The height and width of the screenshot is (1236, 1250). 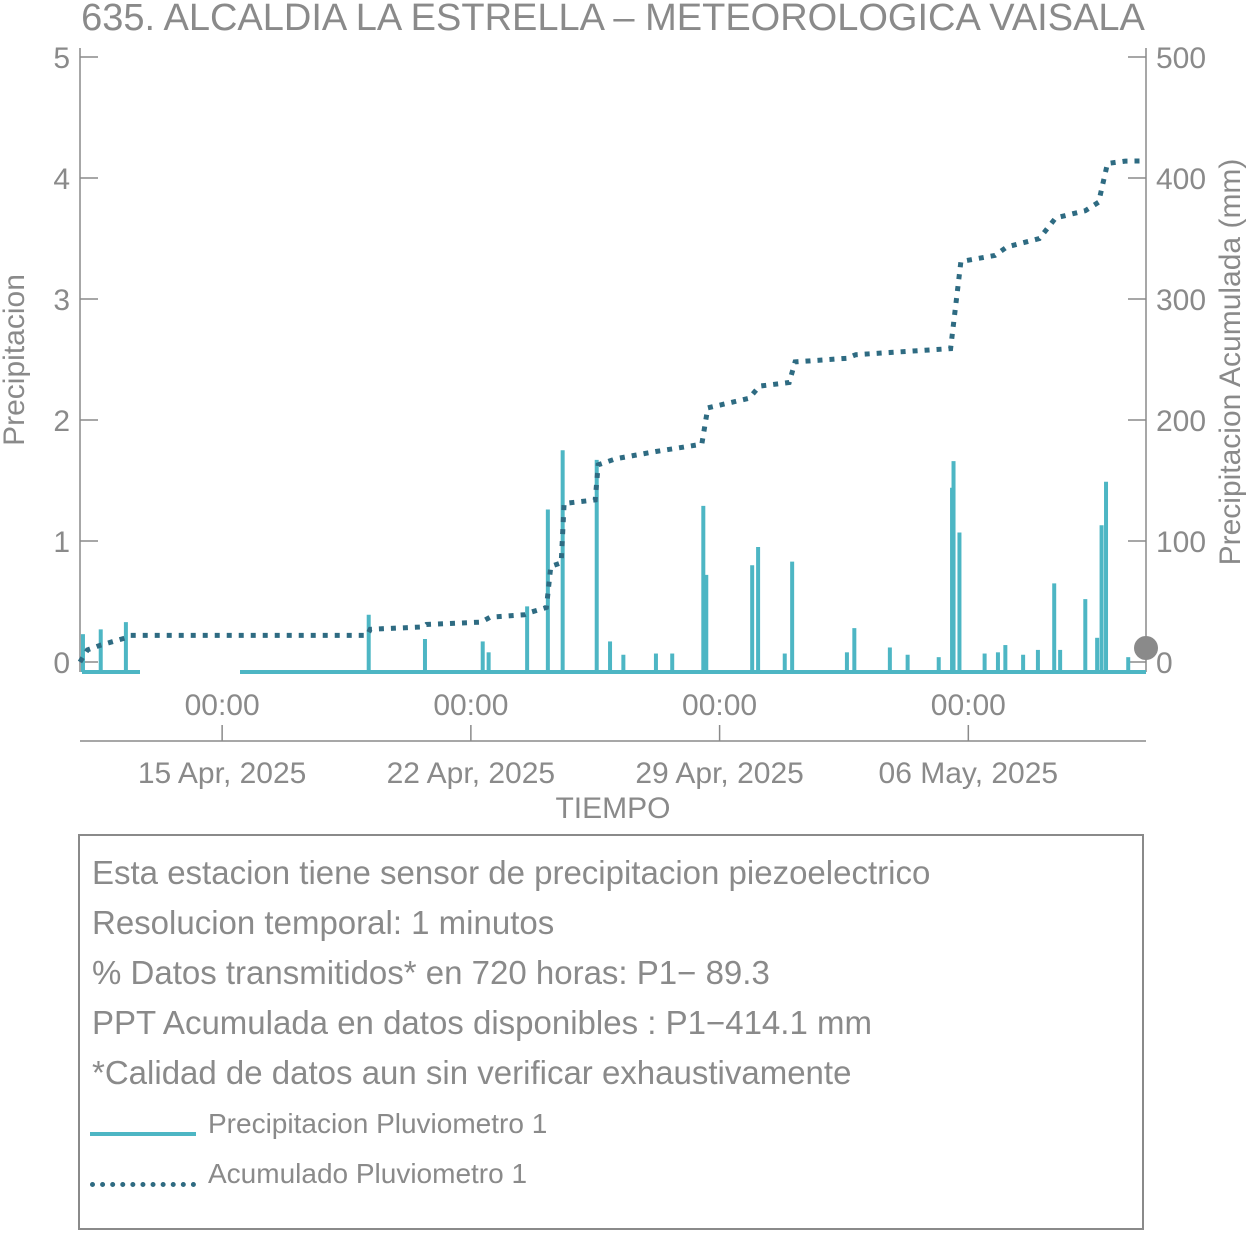 I want to click on right-tick-label: 300, so click(x=1181, y=300).